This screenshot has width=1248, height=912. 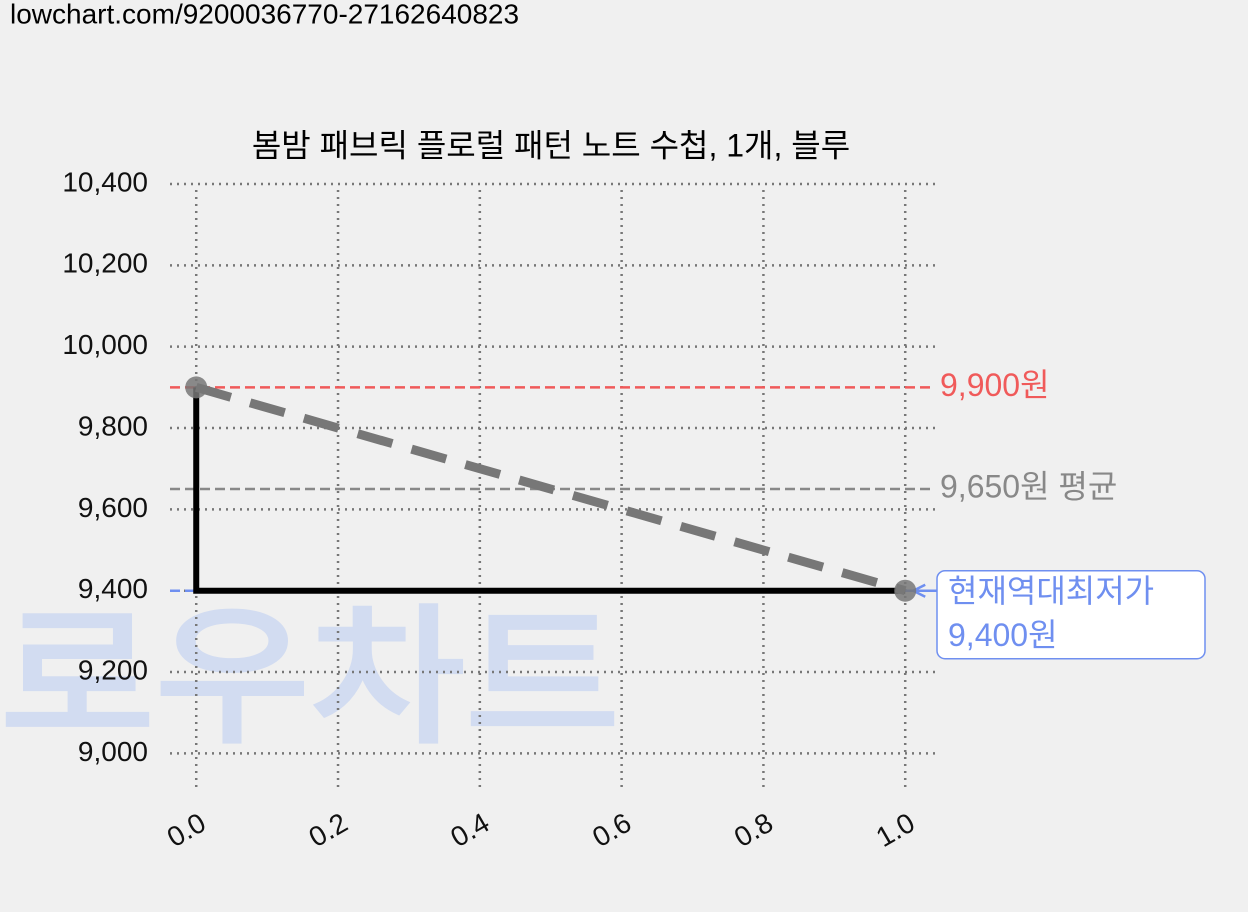 What do you see at coordinates (113, 669) in the screenshot?
I see `y-tick-label: 9,200` at bounding box center [113, 669].